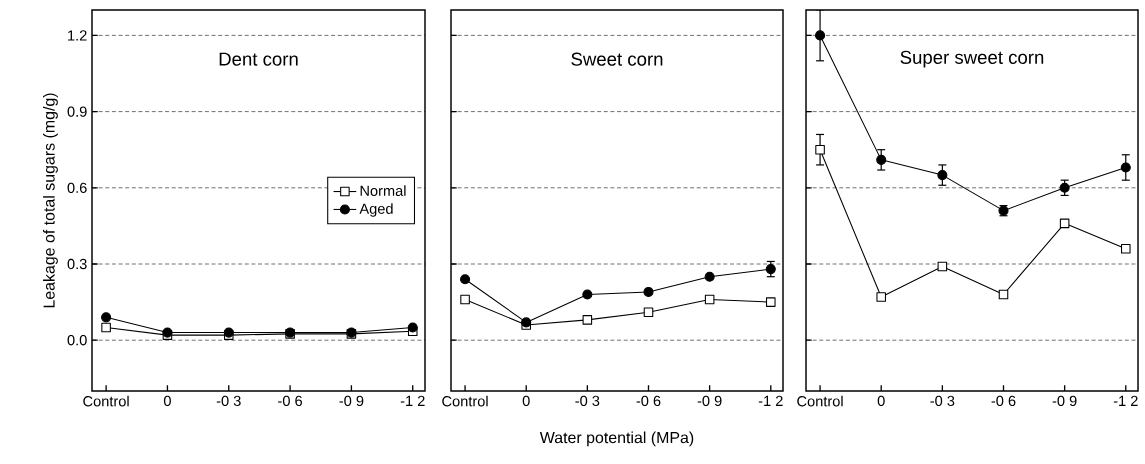 The width and height of the screenshot is (1145, 464). Describe the element at coordinates (77, 111) in the screenshot. I see `y-tick-label: 0.9` at that location.